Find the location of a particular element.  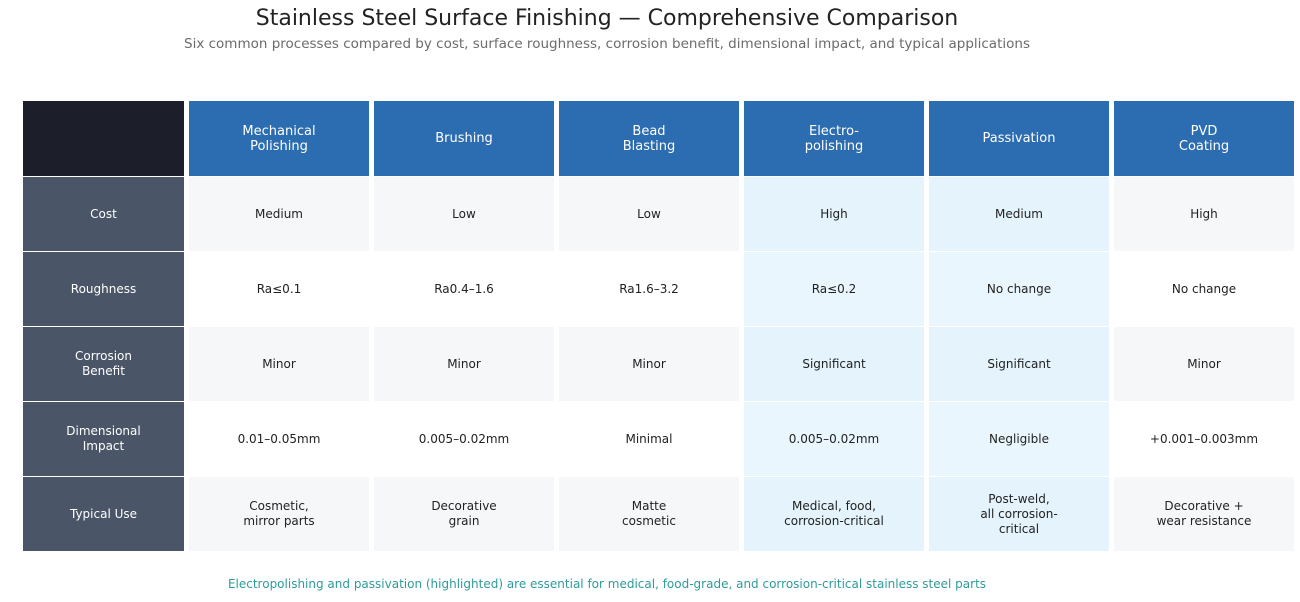

table-cell: Decorative grain is located at coordinates (464, 514).